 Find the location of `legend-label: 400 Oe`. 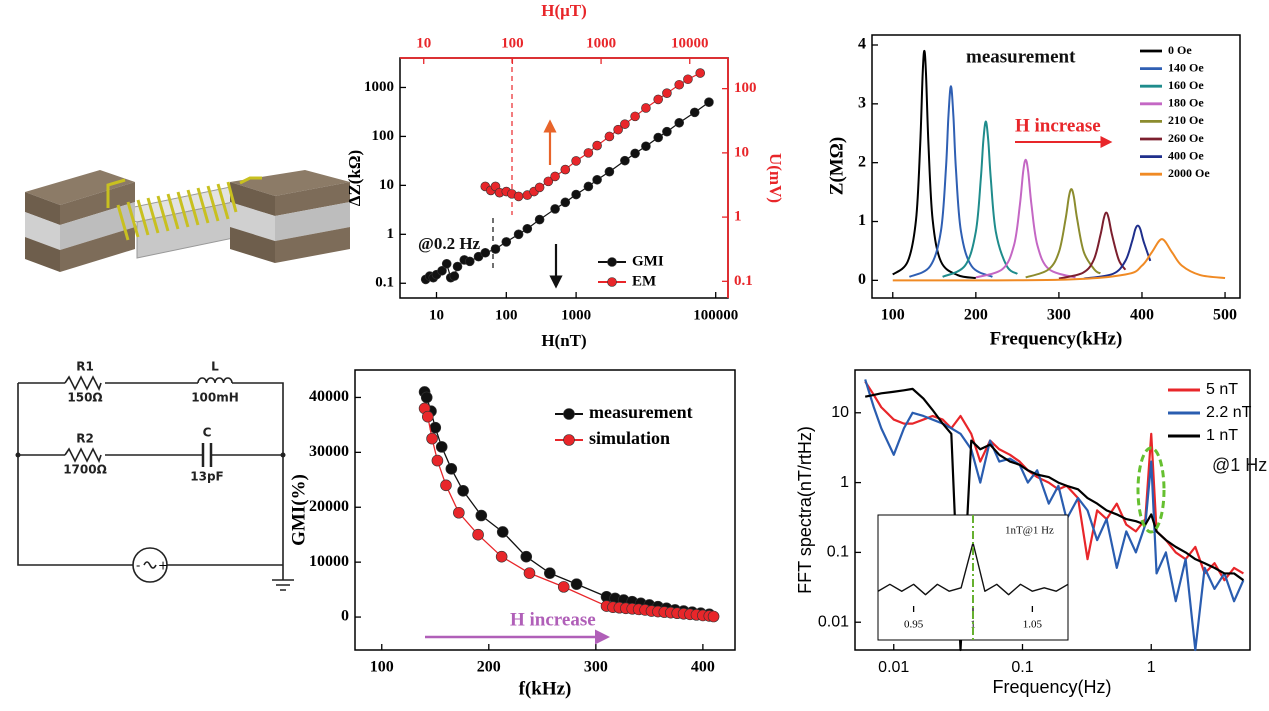

legend-label: 400 Oe is located at coordinates (1186, 155).